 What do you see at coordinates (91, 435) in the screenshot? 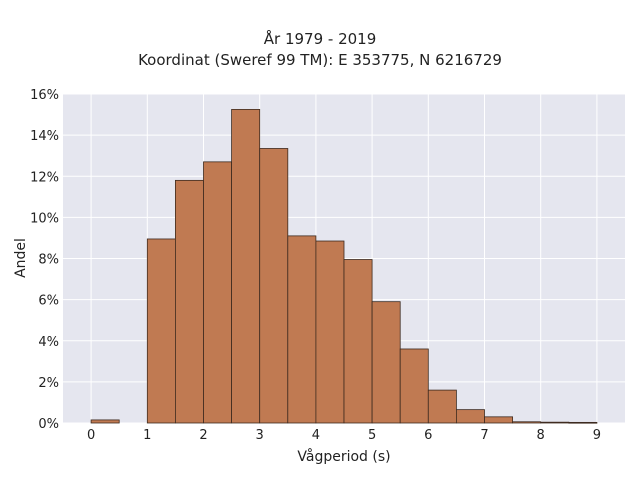
I see `x-tick-label: 0` at bounding box center [91, 435].